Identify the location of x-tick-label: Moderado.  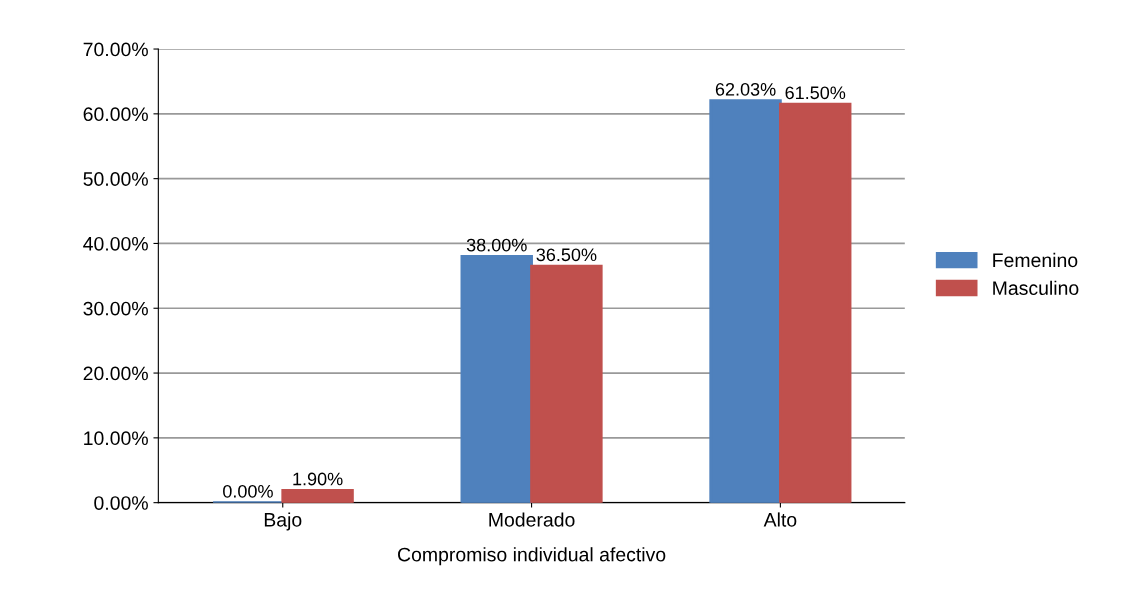
(532, 519).